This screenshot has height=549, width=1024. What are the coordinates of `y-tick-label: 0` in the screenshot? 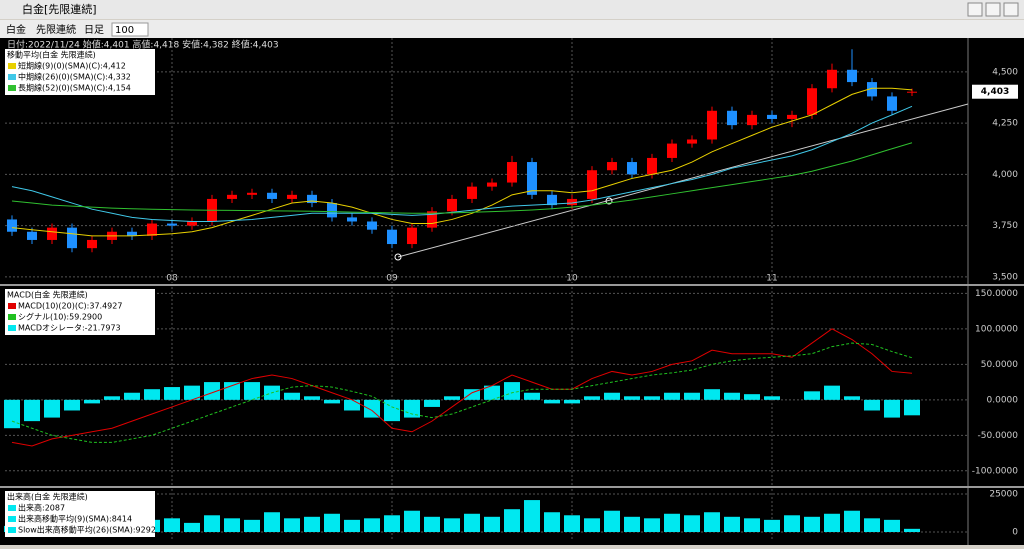 It's located at (1015, 533).